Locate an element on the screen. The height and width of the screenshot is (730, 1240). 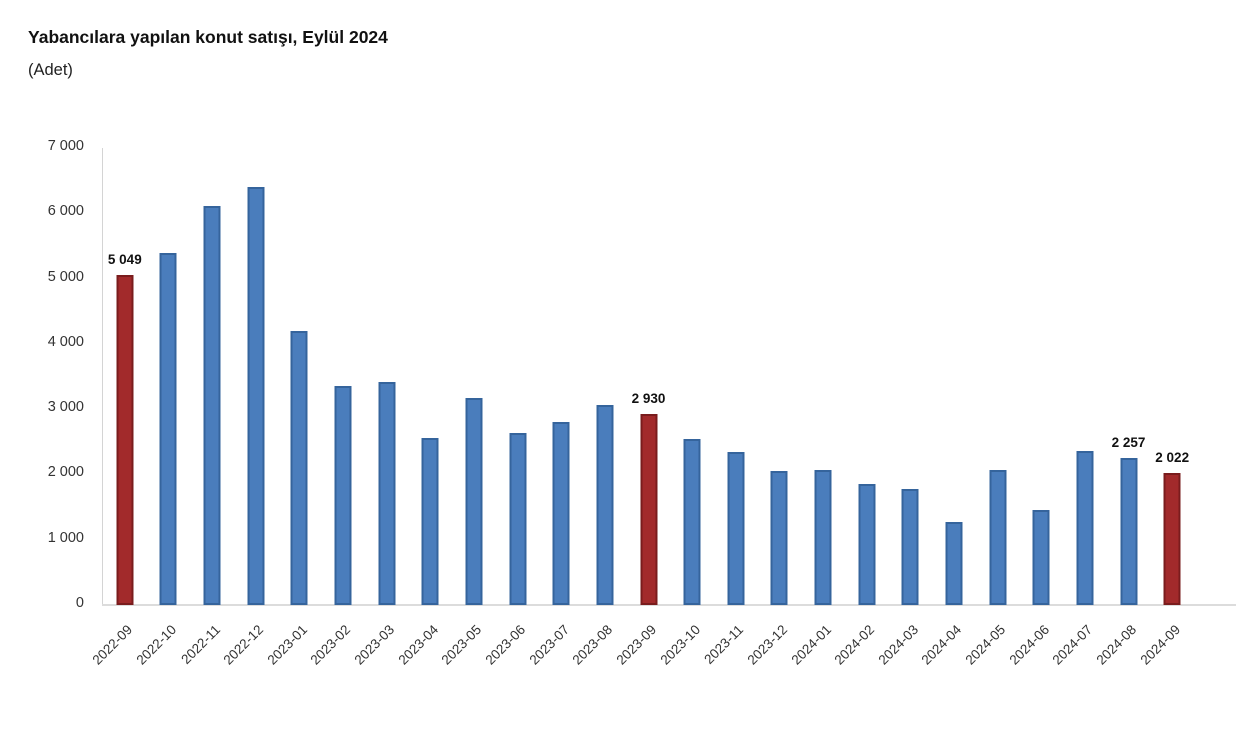
y-tick-label: 6 000 is located at coordinates (65, 211).